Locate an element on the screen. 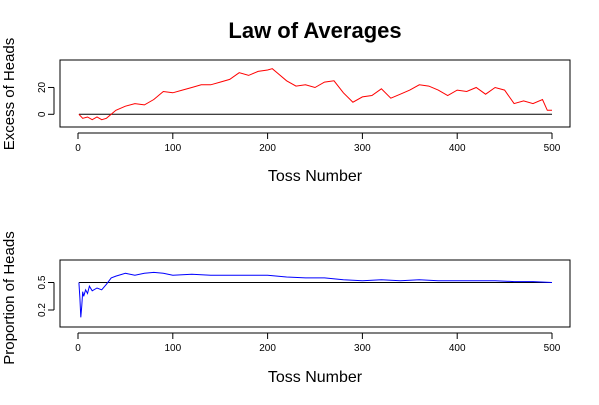 The image size is (599, 405). plot-frame-top is located at coordinates (315, 93).